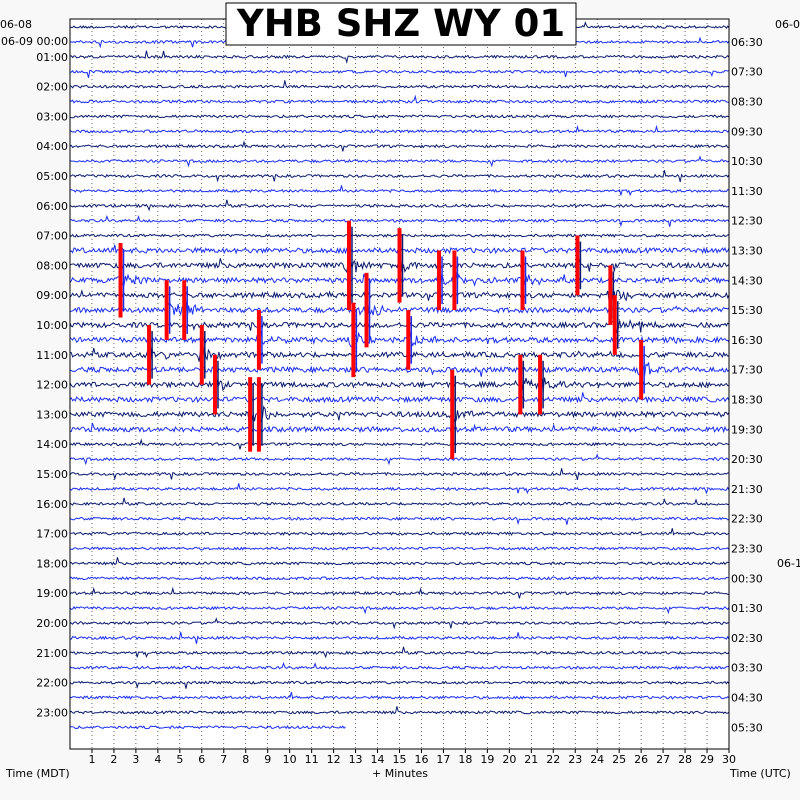 The height and width of the screenshot is (800, 800). Describe the element at coordinates (52, 176) in the screenshot. I see `left-hour-label: 05:00` at that location.